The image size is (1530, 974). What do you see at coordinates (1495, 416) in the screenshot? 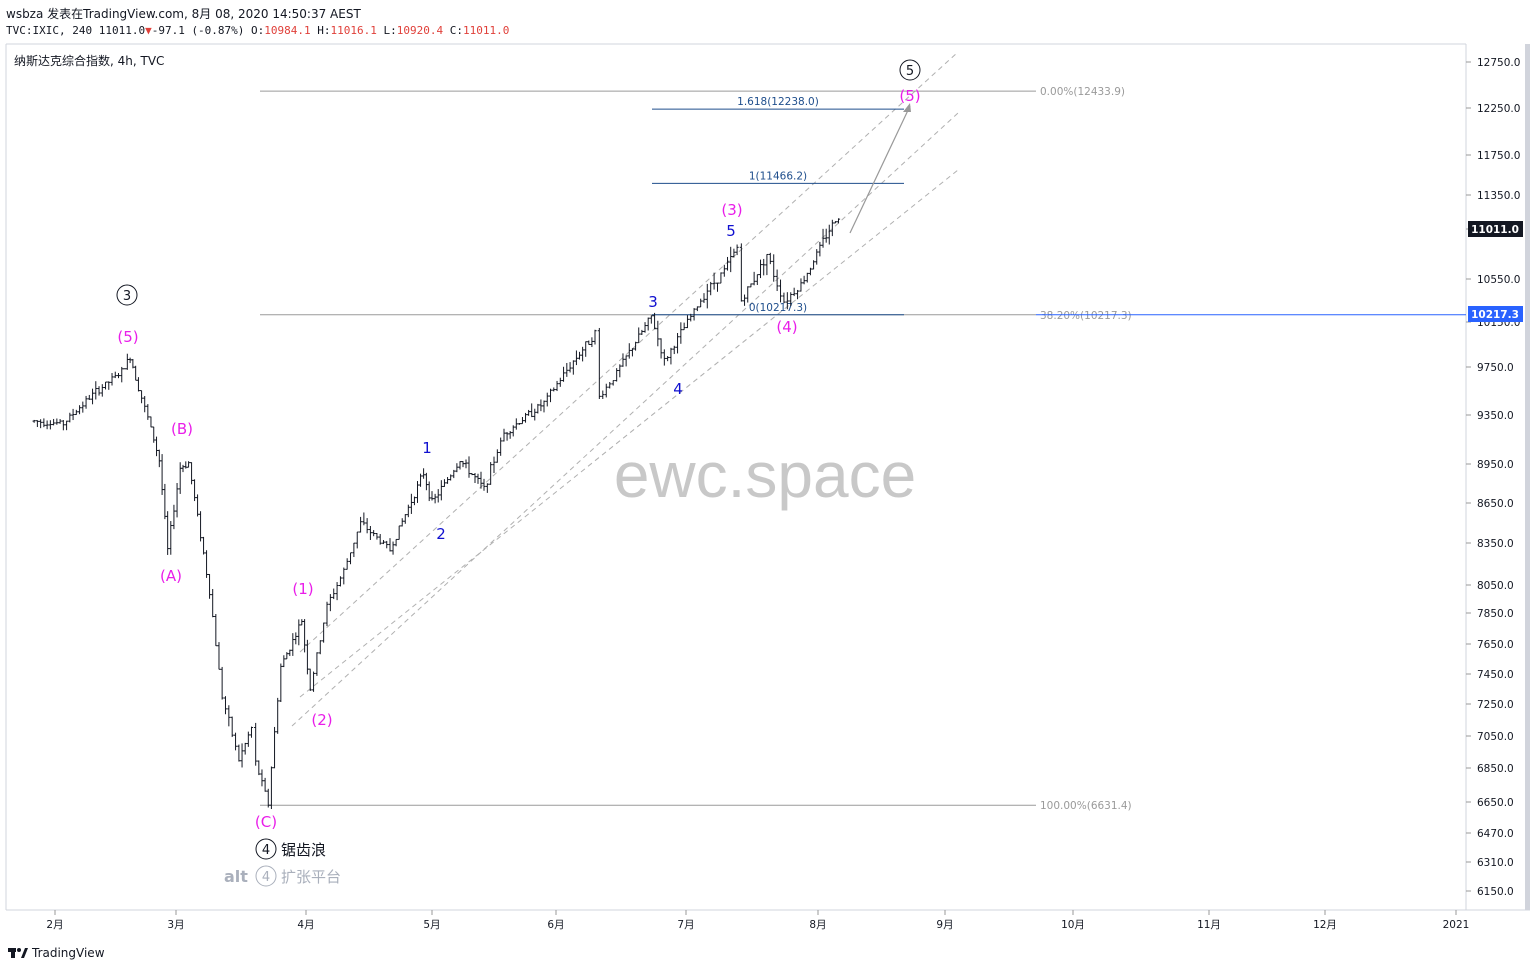
I see `price-tick-label: 9350.0` at bounding box center [1495, 416].